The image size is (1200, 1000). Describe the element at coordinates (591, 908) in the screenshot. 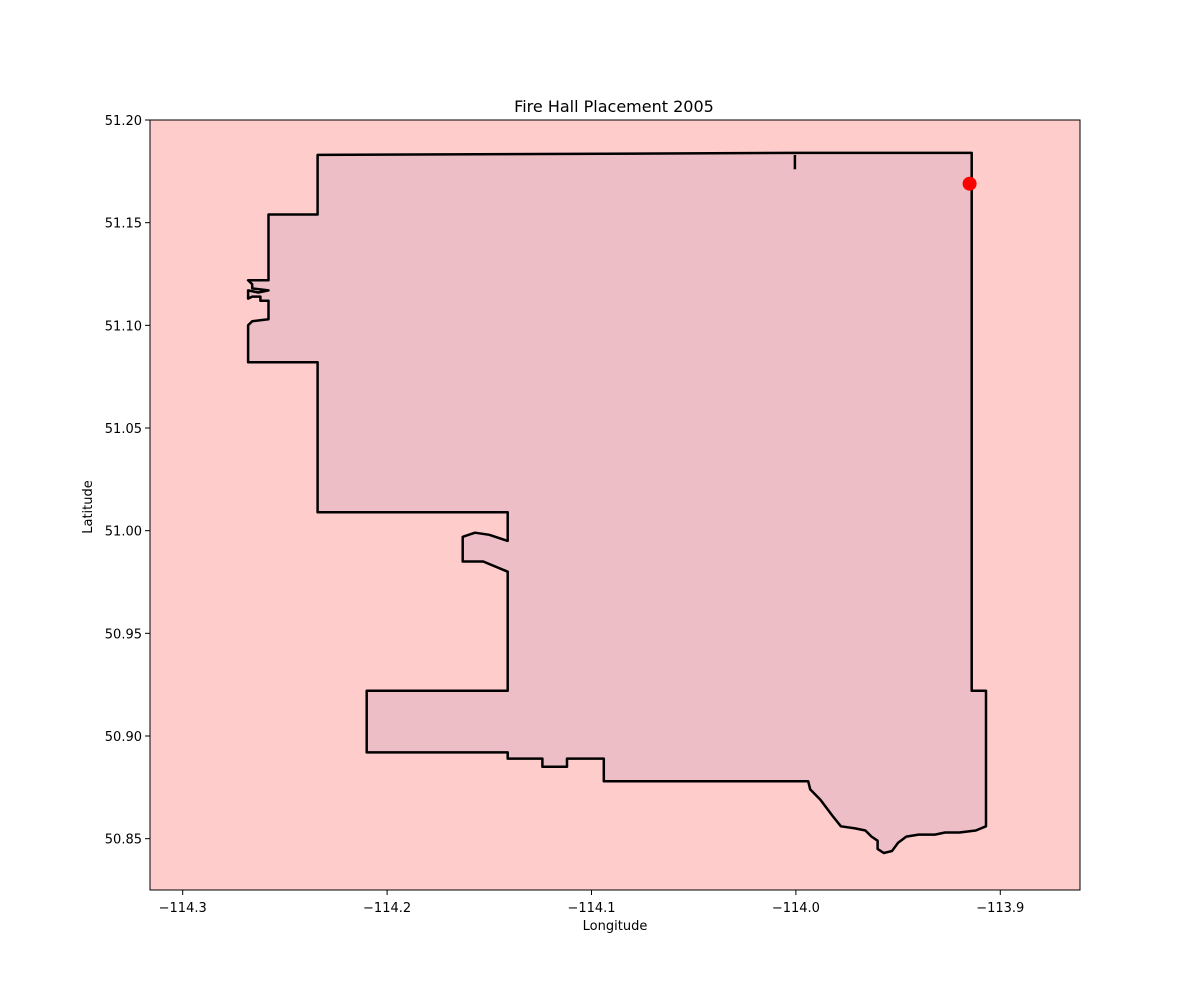

I see `x-tick-label: −114.1` at that location.